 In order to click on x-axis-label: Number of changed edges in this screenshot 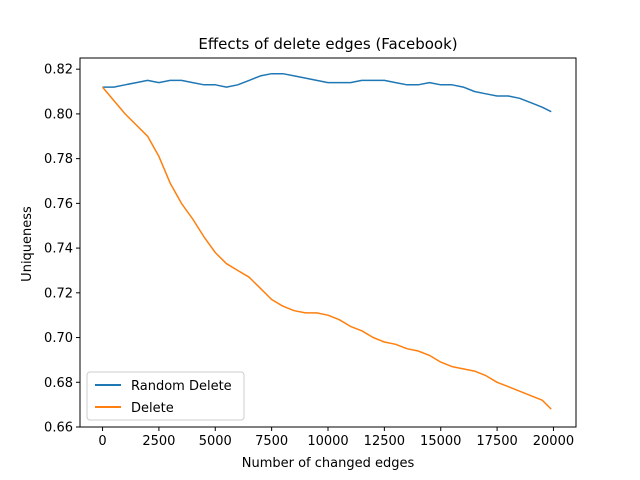, I will do `click(328, 463)`.